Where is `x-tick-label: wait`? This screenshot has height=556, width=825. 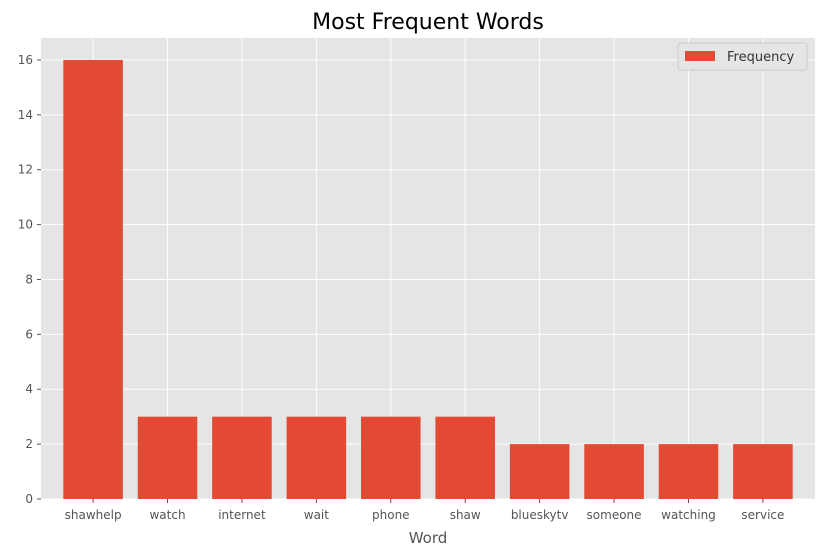 x-tick-label: wait is located at coordinates (317, 515).